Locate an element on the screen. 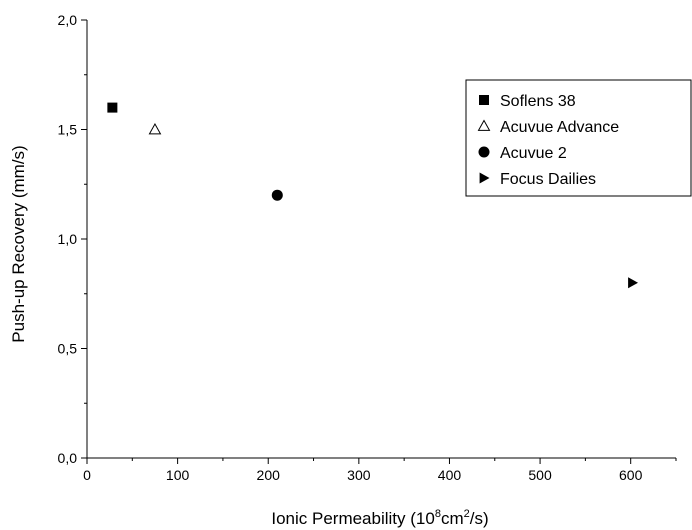 This screenshot has height=530, width=692. y-tick-label: 1,5 is located at coordinates (68, 130).